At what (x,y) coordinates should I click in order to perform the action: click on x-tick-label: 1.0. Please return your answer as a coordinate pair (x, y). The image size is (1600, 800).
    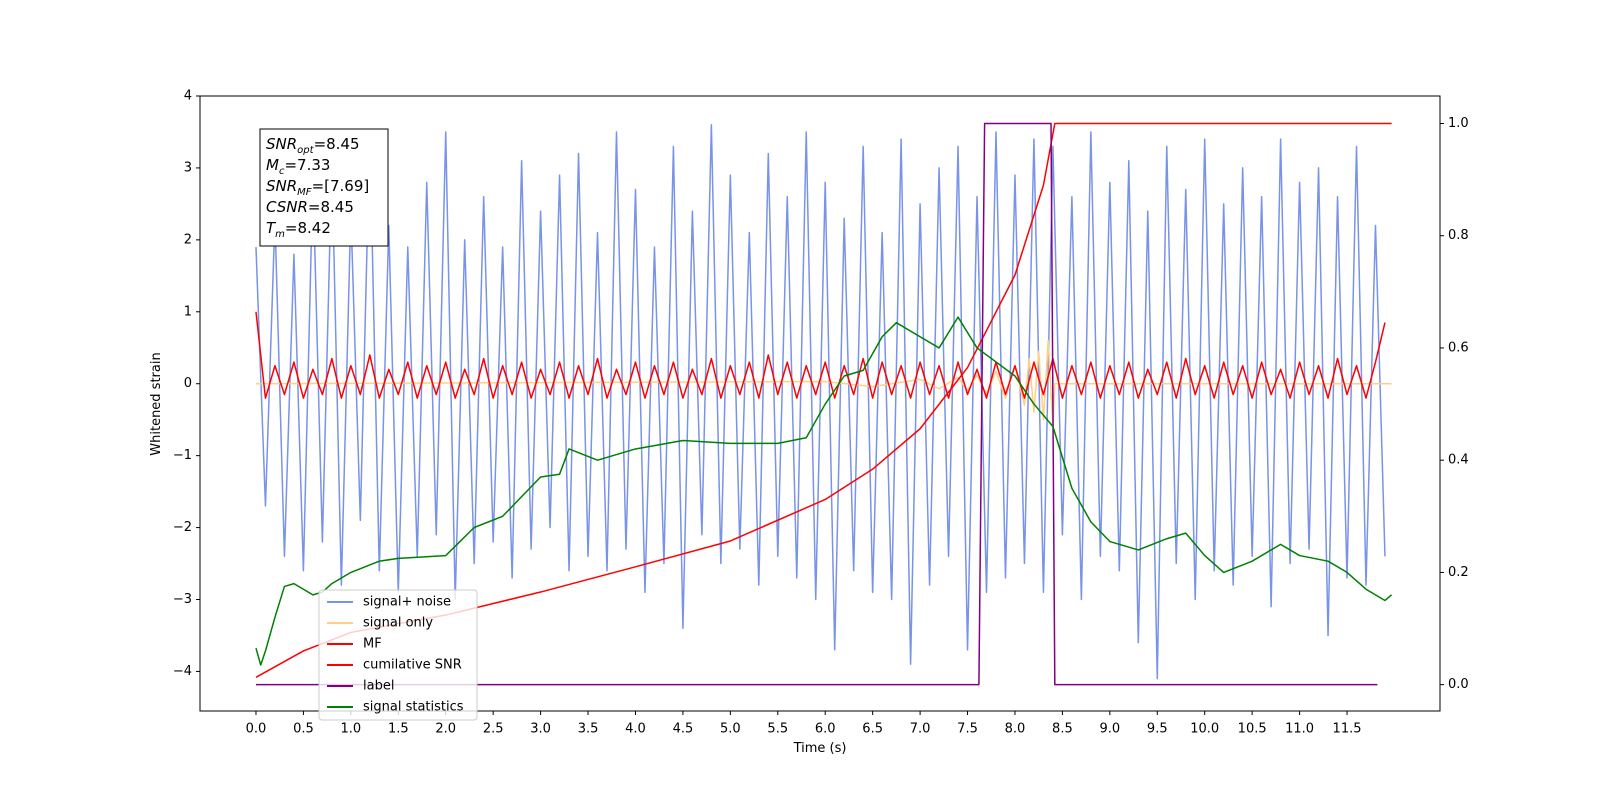
    Looking at the image, I should click on (351, 729).